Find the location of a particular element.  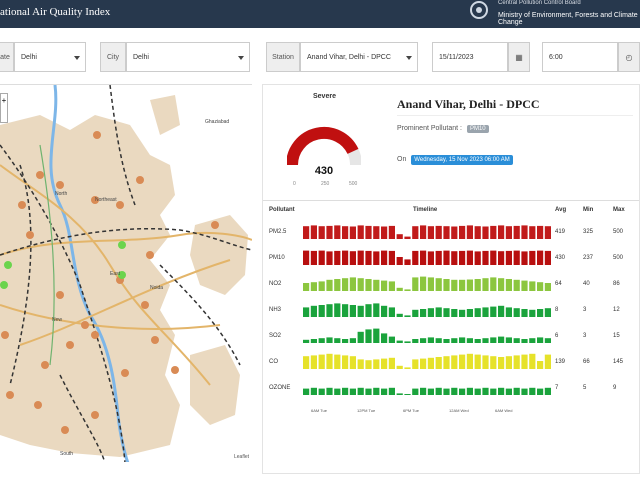

calendar-icon: ▦ is located at coordinates (519, 57).